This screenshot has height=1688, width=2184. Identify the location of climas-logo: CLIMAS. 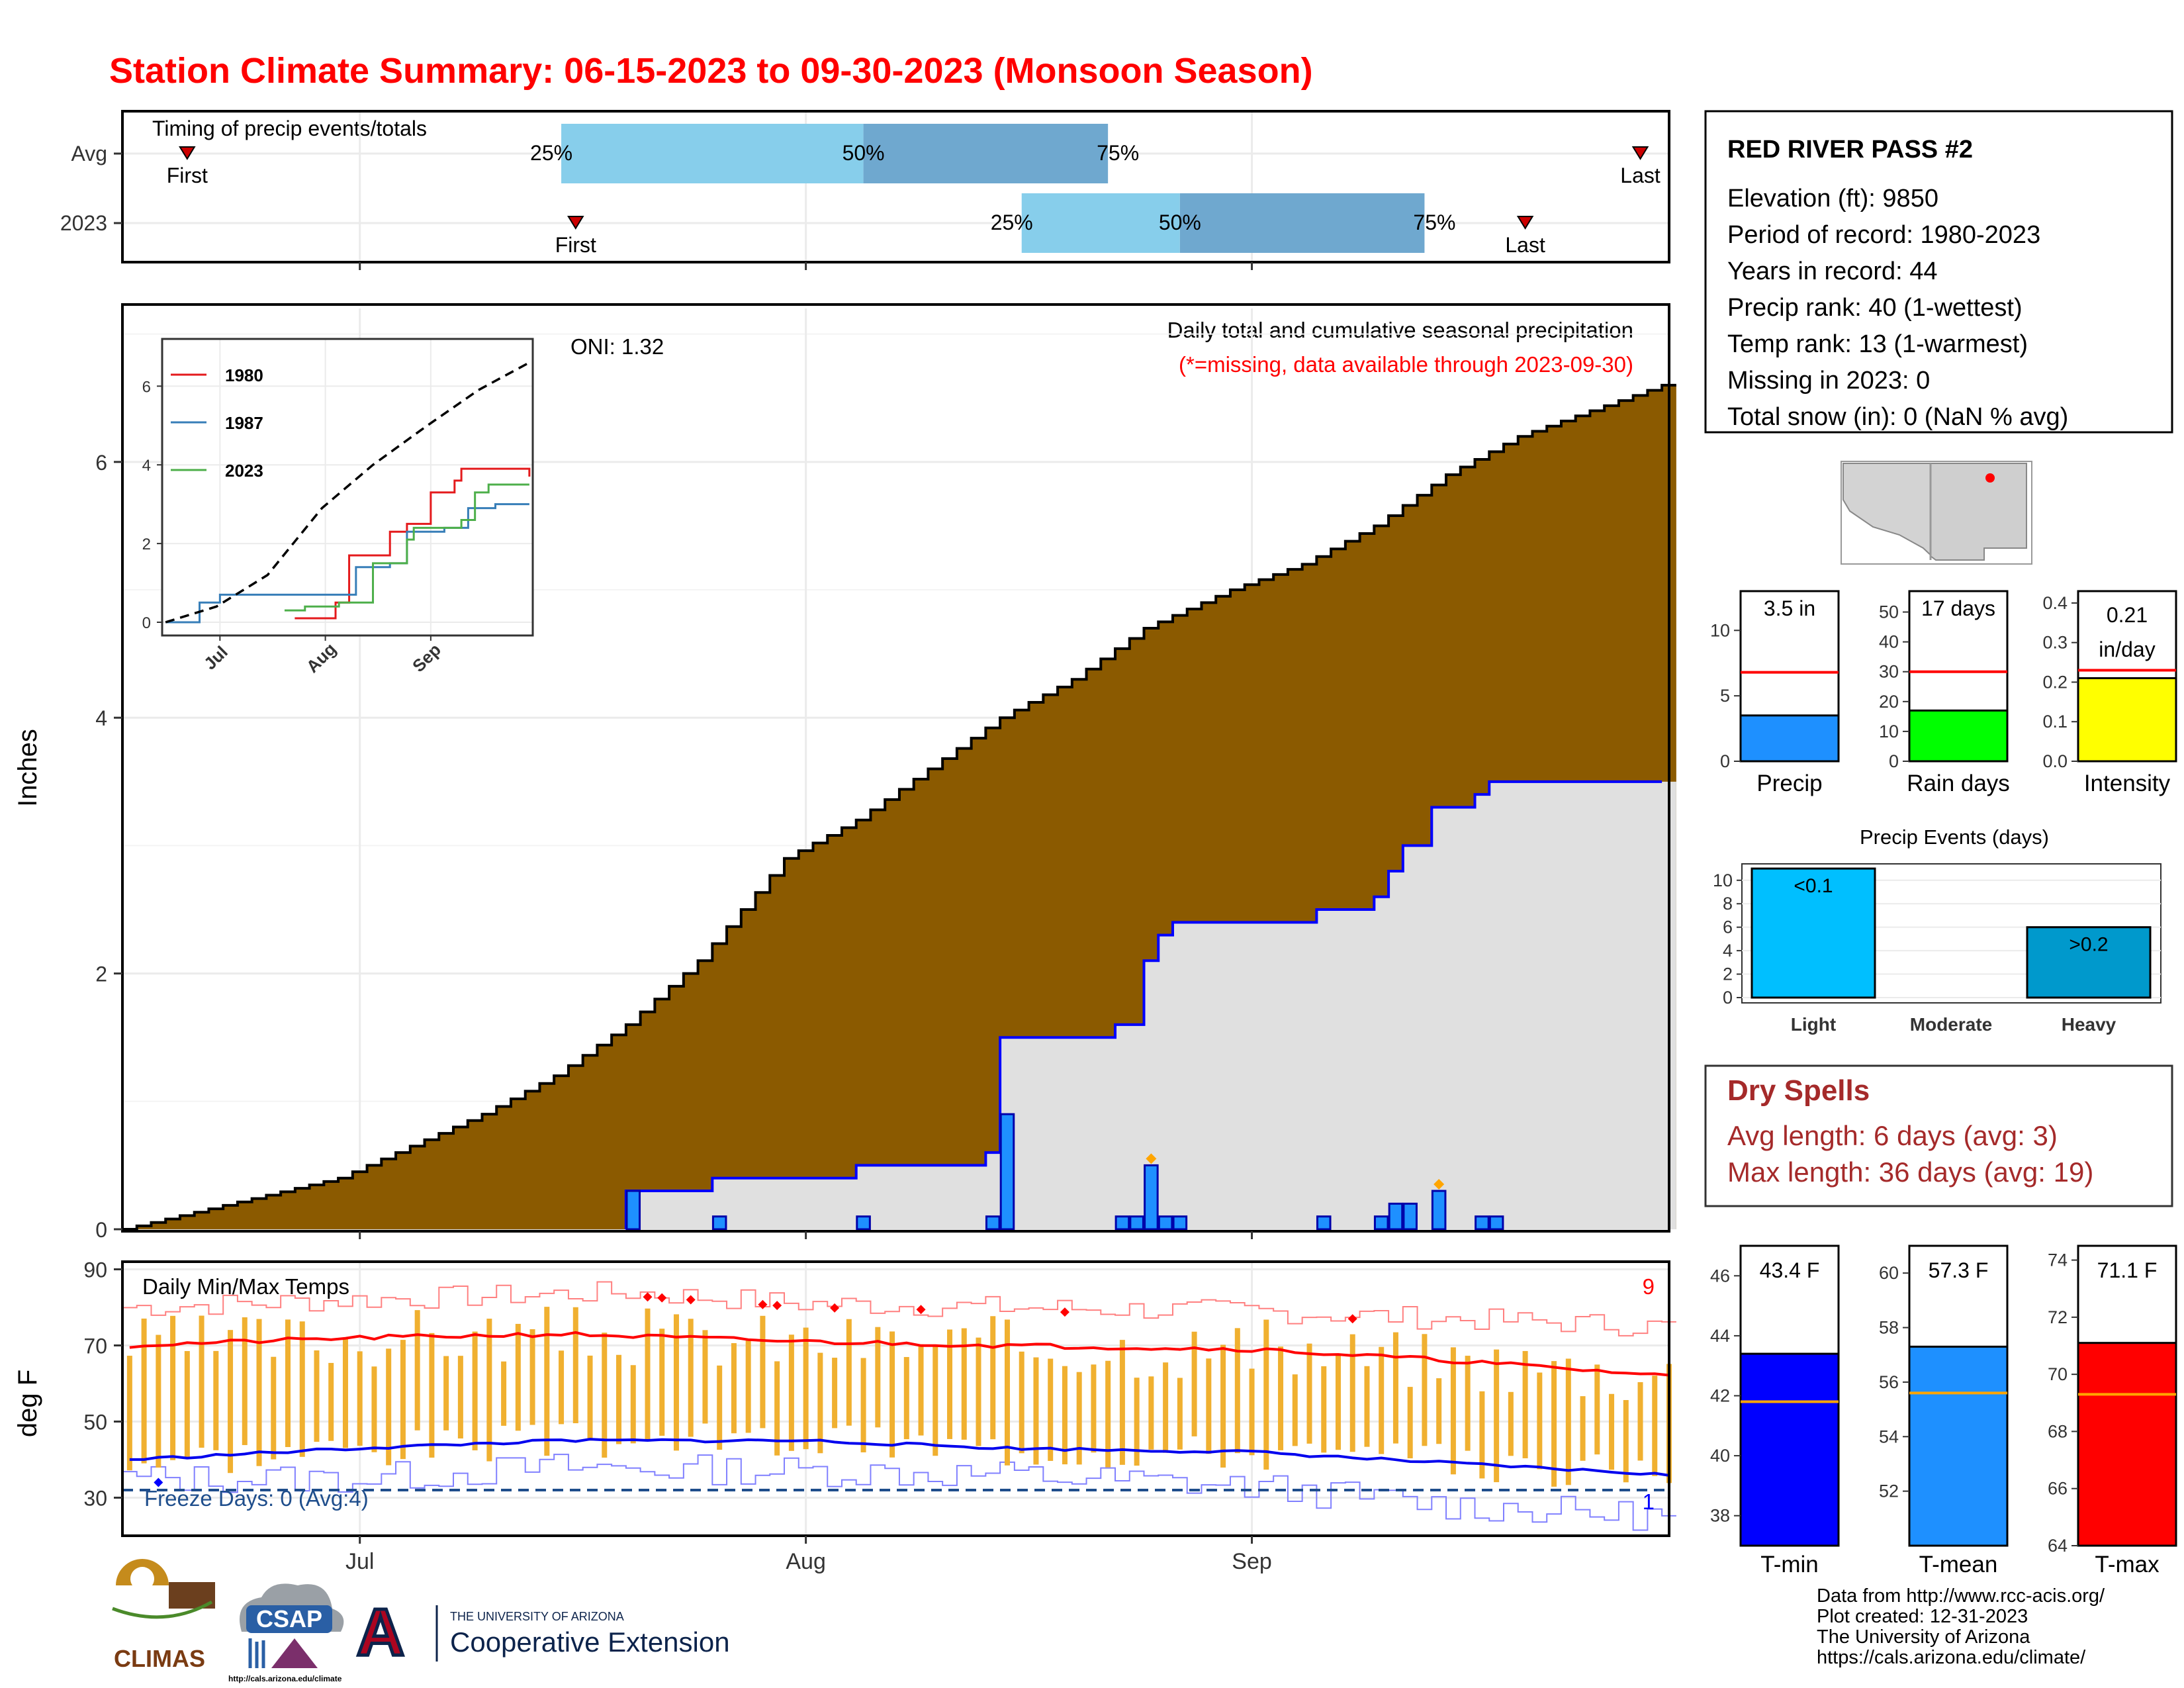
(163, 1615).